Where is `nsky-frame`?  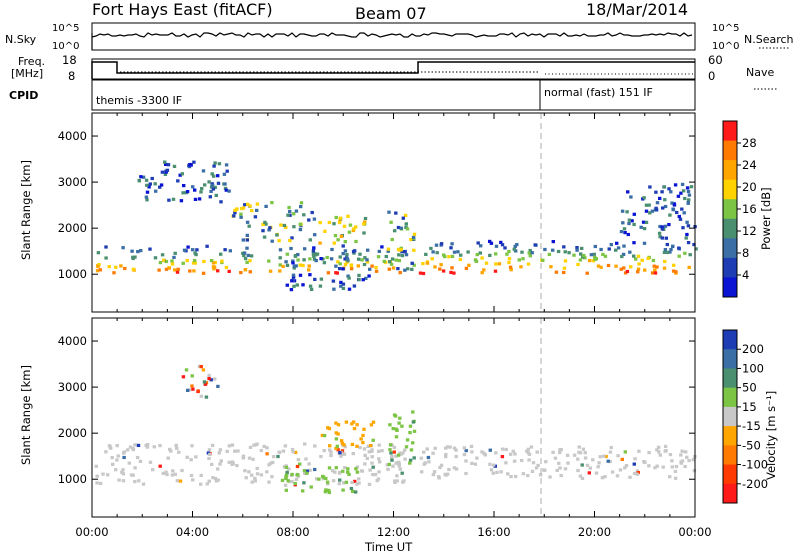 nsky-frame is located at coordinates (393, 36).